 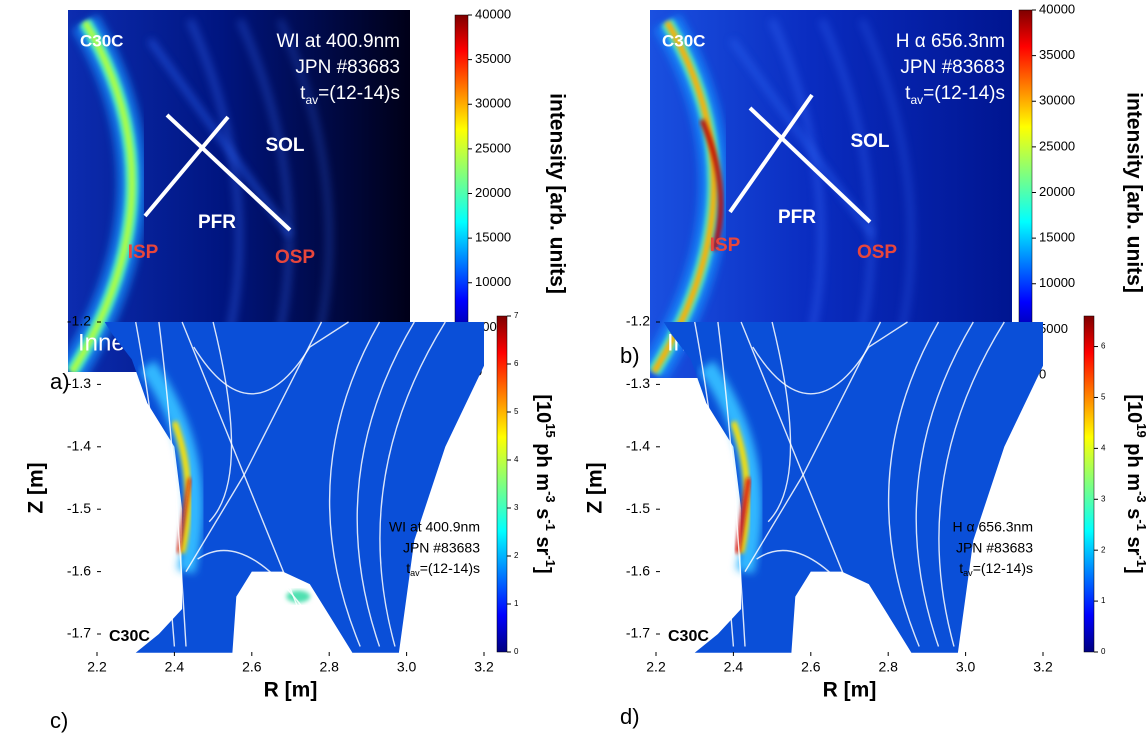 What do you see at coordinates (797, 217) in the screenshot?
I see `region-label: PFR` at bounding box center [797, 217].